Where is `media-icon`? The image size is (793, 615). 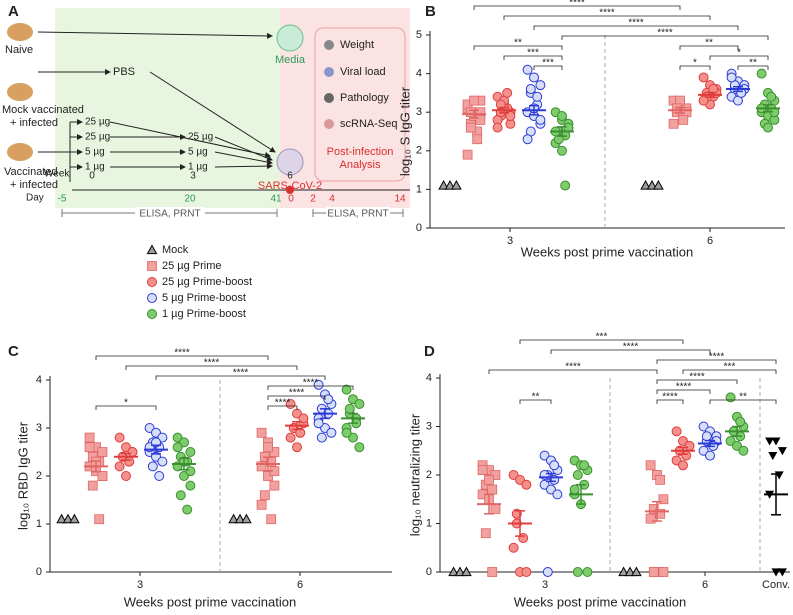
media-icon is located at coordinates (290, 38).